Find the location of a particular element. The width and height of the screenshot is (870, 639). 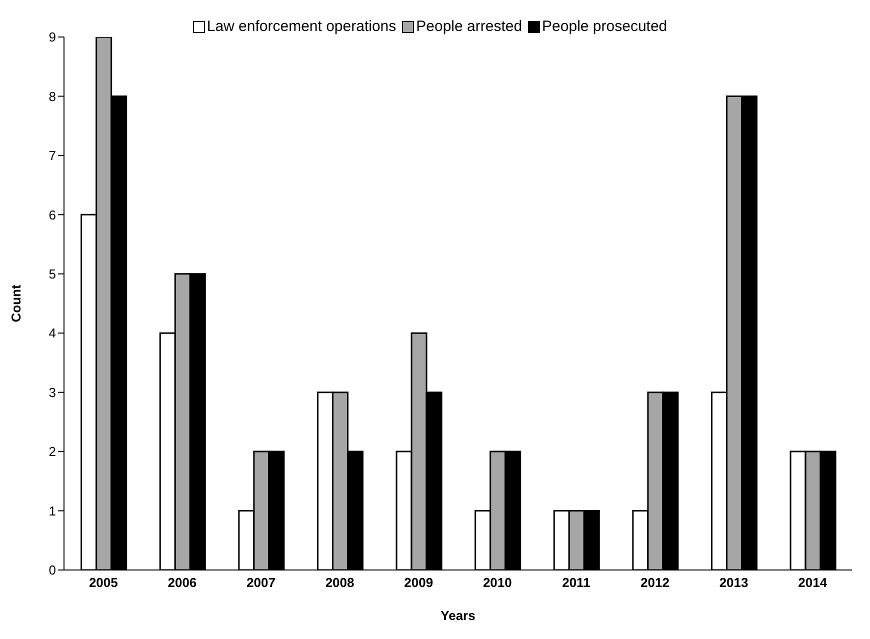

x-tick-label: 2009 is located at coordinates (419, 582).